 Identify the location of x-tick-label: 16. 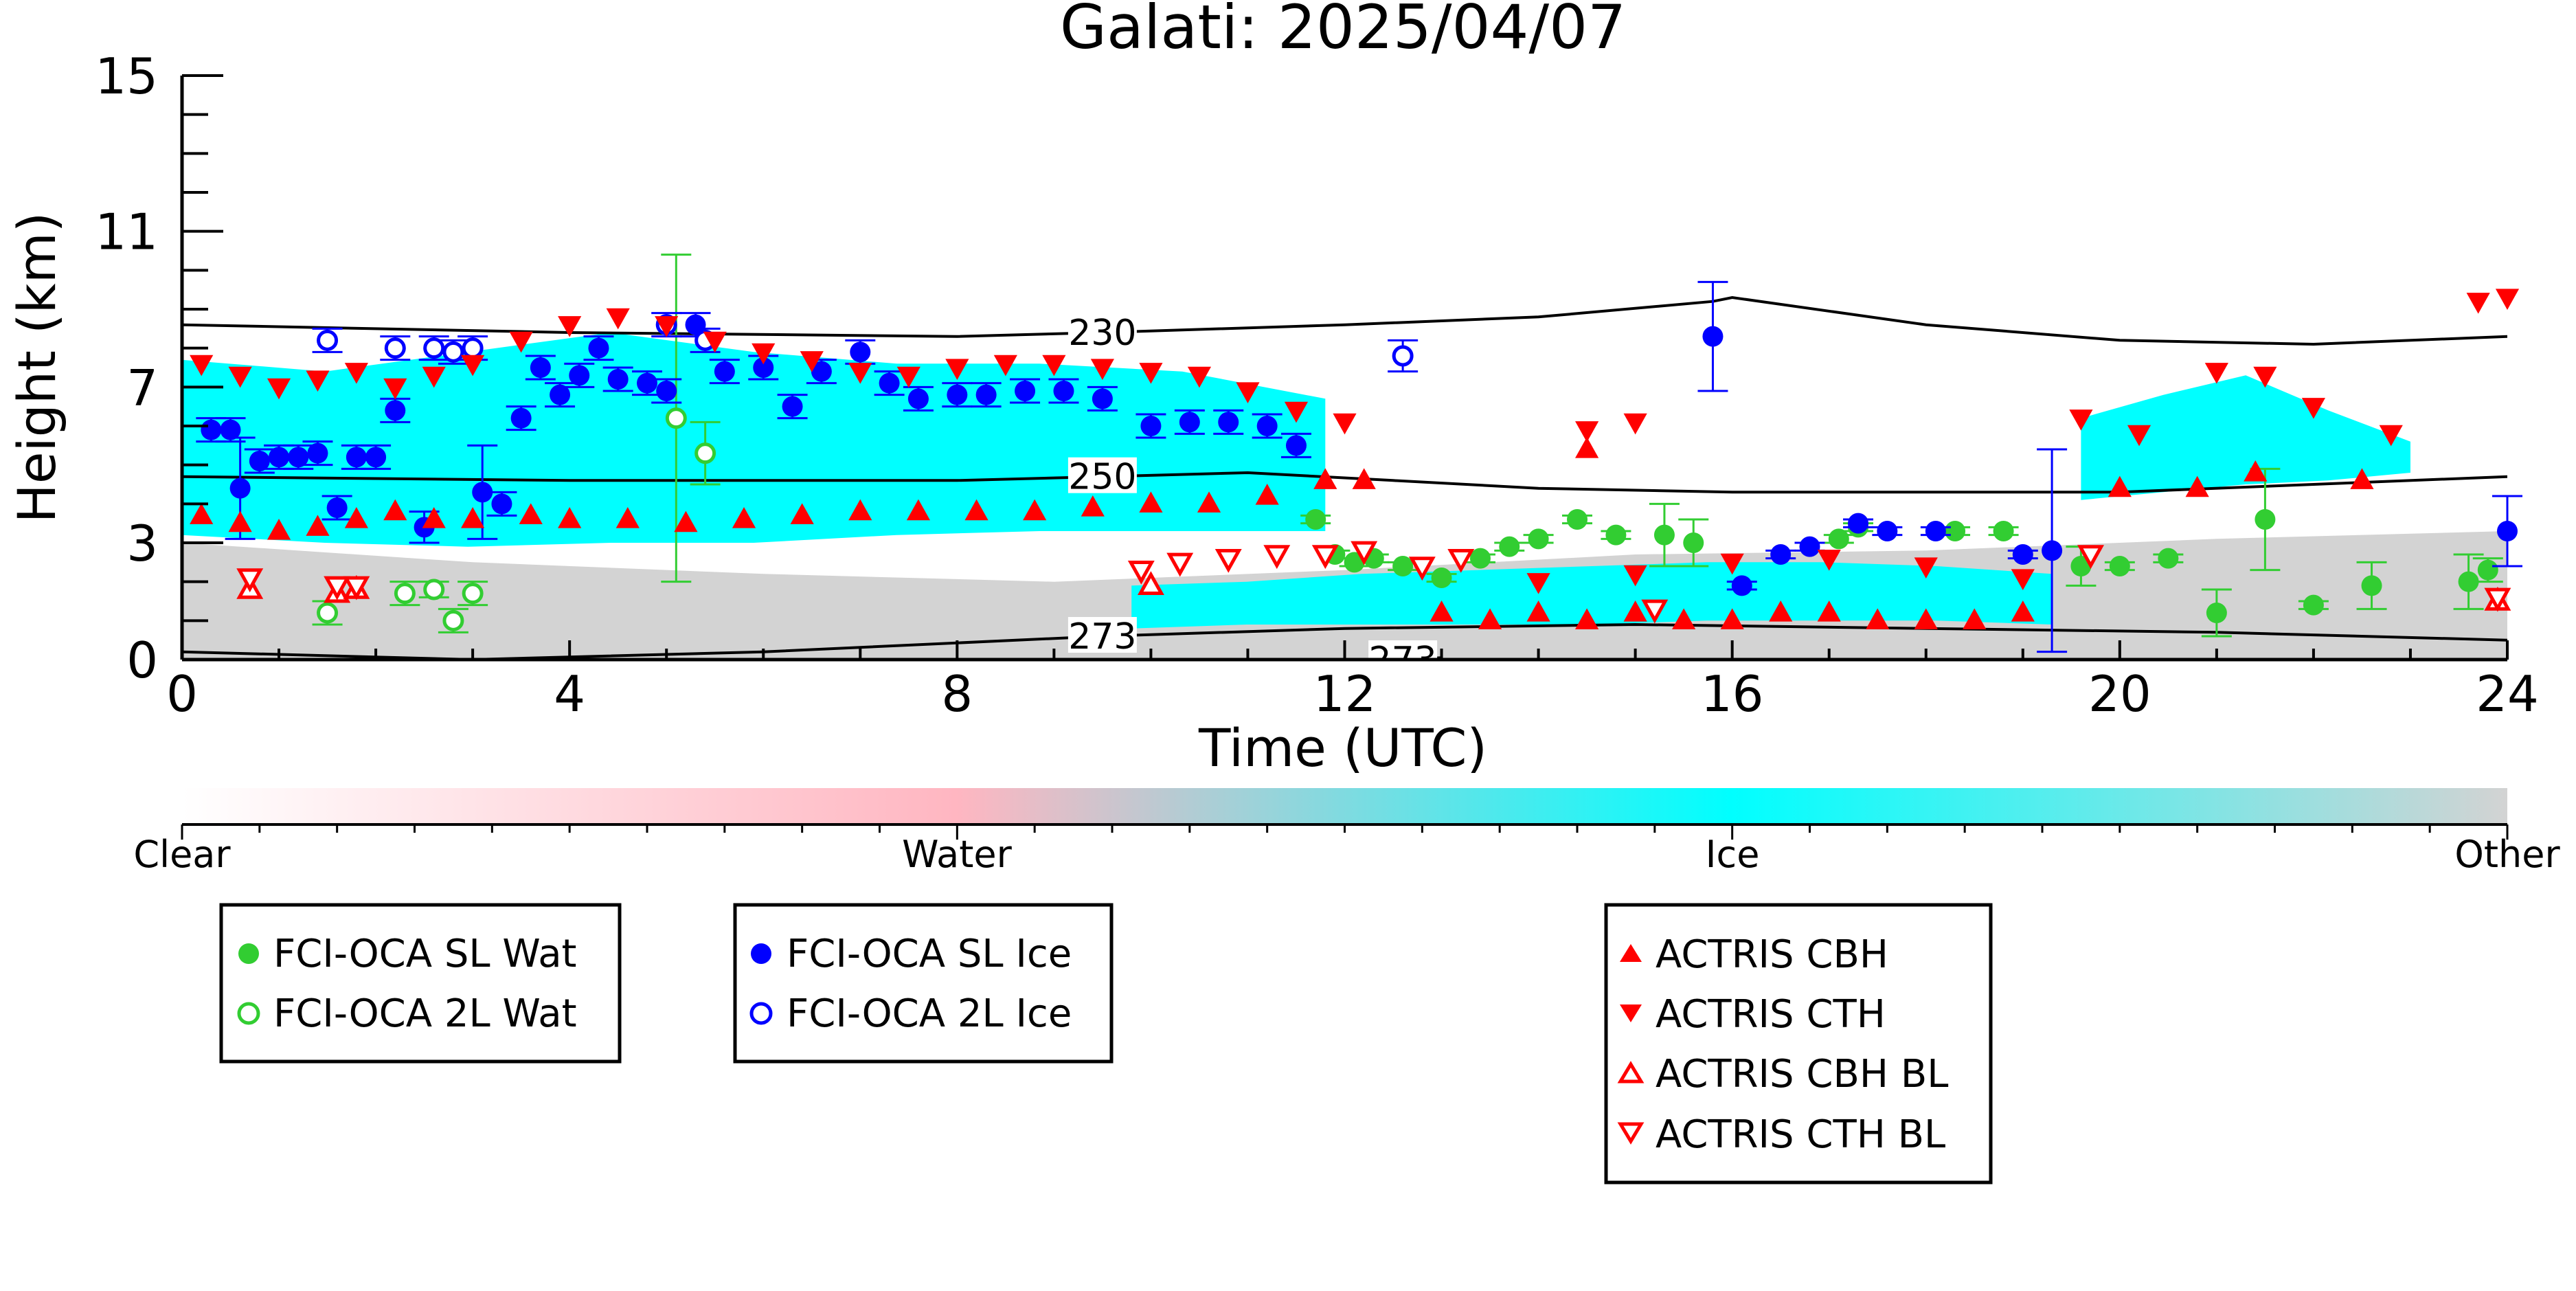
(1732, 694).